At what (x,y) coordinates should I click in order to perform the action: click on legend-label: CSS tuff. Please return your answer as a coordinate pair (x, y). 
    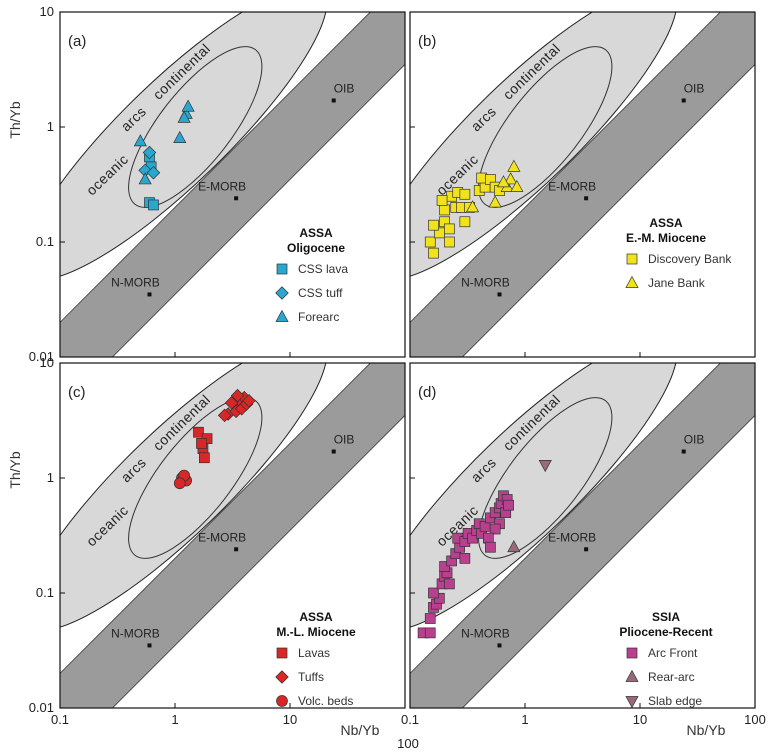
    Looking at the image, I should click on (320, 293).